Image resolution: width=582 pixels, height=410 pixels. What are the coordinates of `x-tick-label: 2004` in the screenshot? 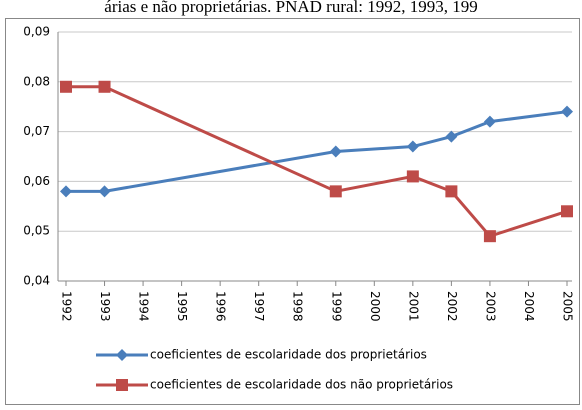 It's located at (529, 306).